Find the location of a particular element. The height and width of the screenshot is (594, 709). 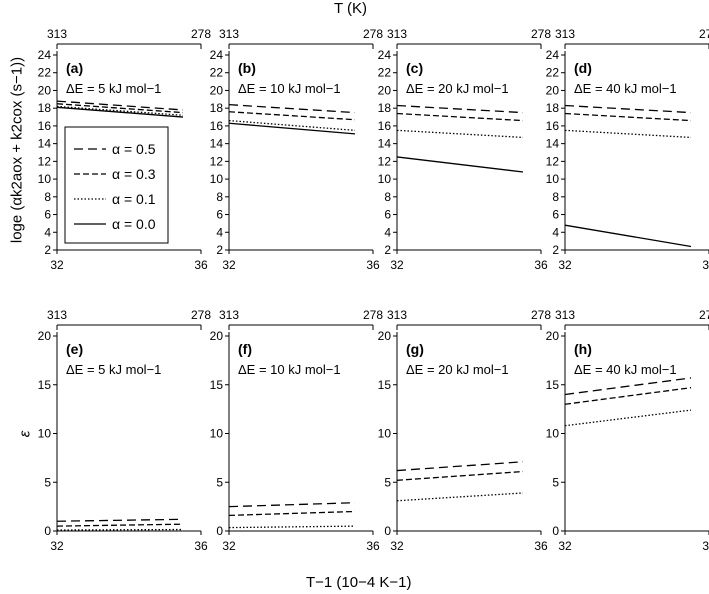

panel-label: (h) is located at coordinates (583, 349).